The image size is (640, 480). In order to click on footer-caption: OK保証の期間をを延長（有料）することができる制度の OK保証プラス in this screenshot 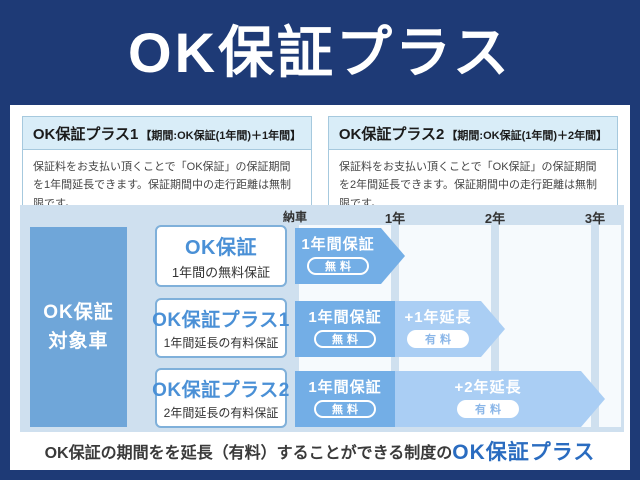, I will do `click(320, 451)`.